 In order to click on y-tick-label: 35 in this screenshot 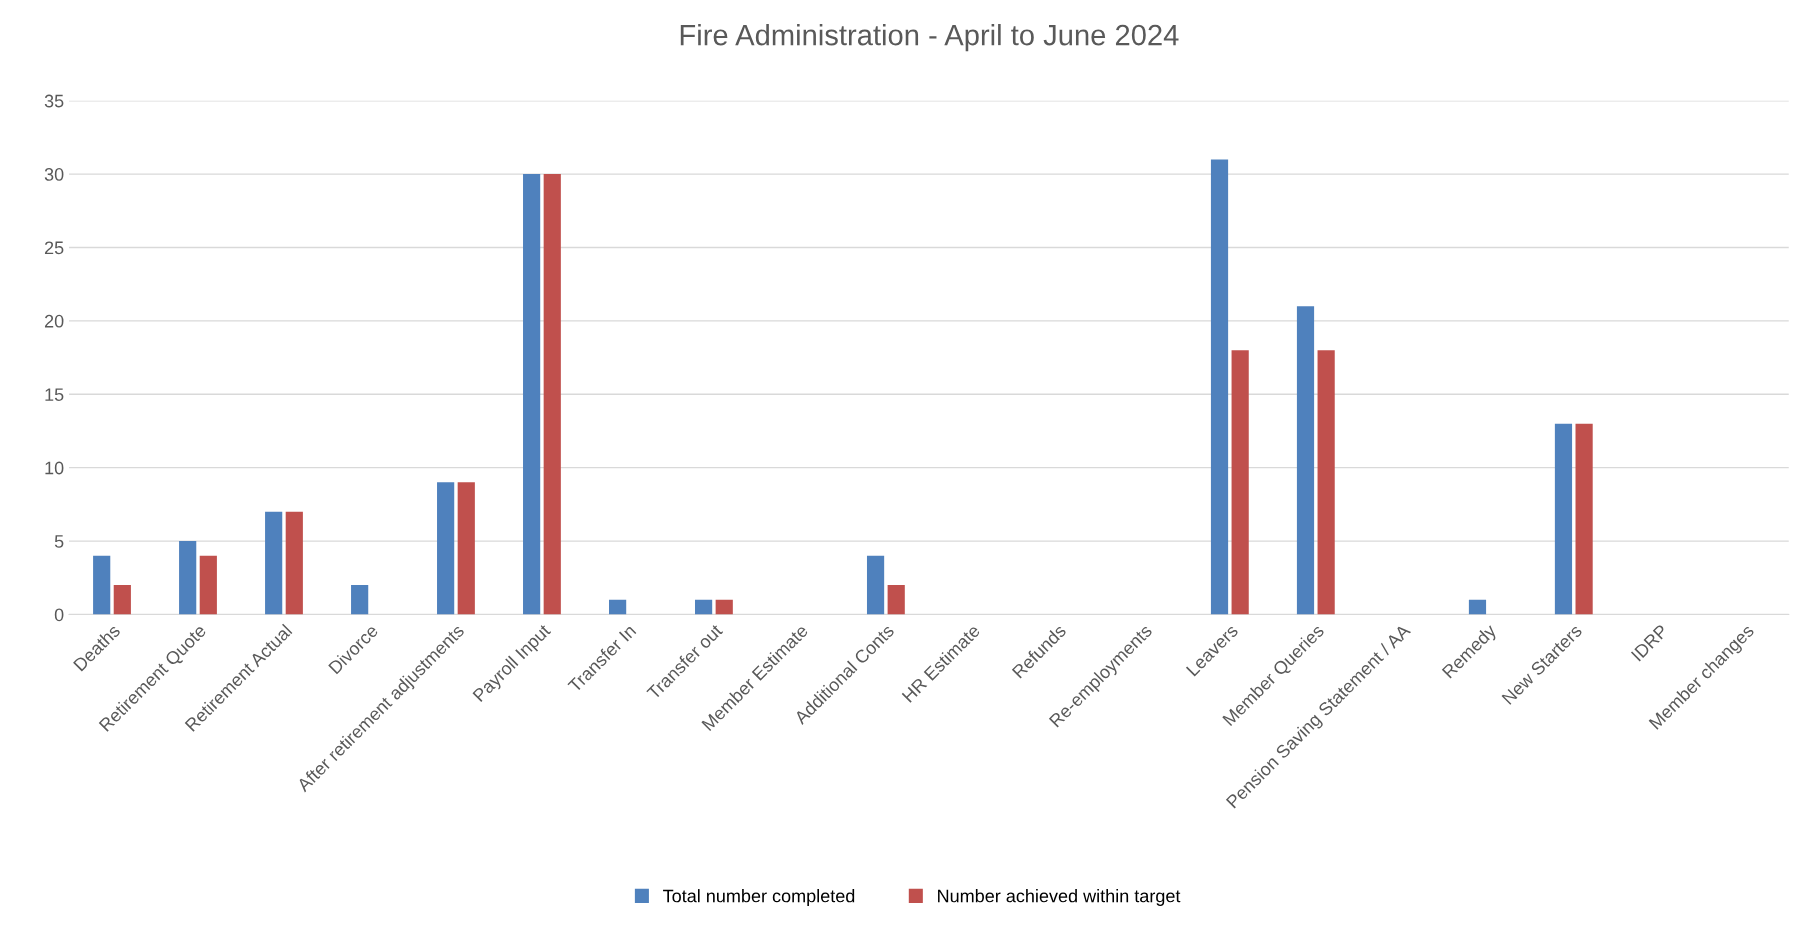, I will do `click(54, 101)`.